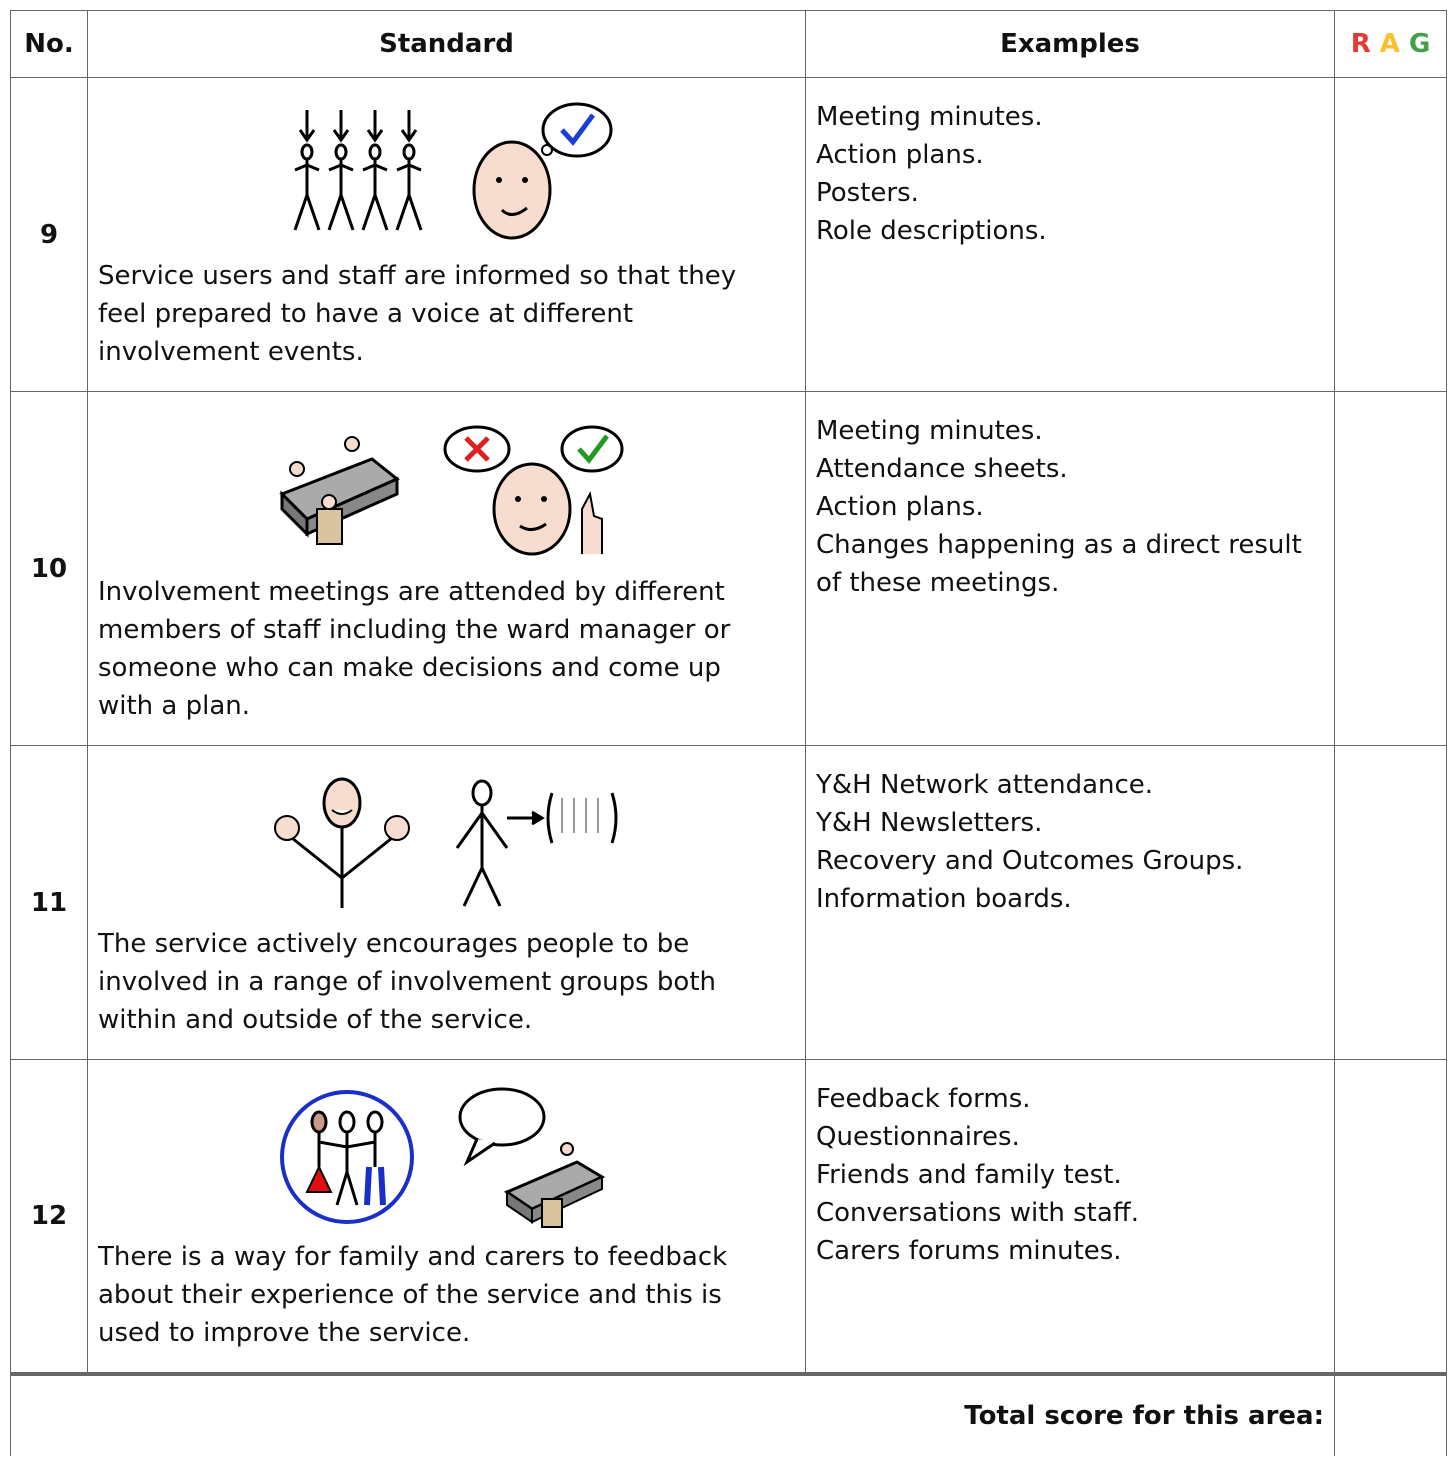 Image resolution: width=1453 pixels, height=1457 pixels. I want to click on icon-decision, so click(533, 490).